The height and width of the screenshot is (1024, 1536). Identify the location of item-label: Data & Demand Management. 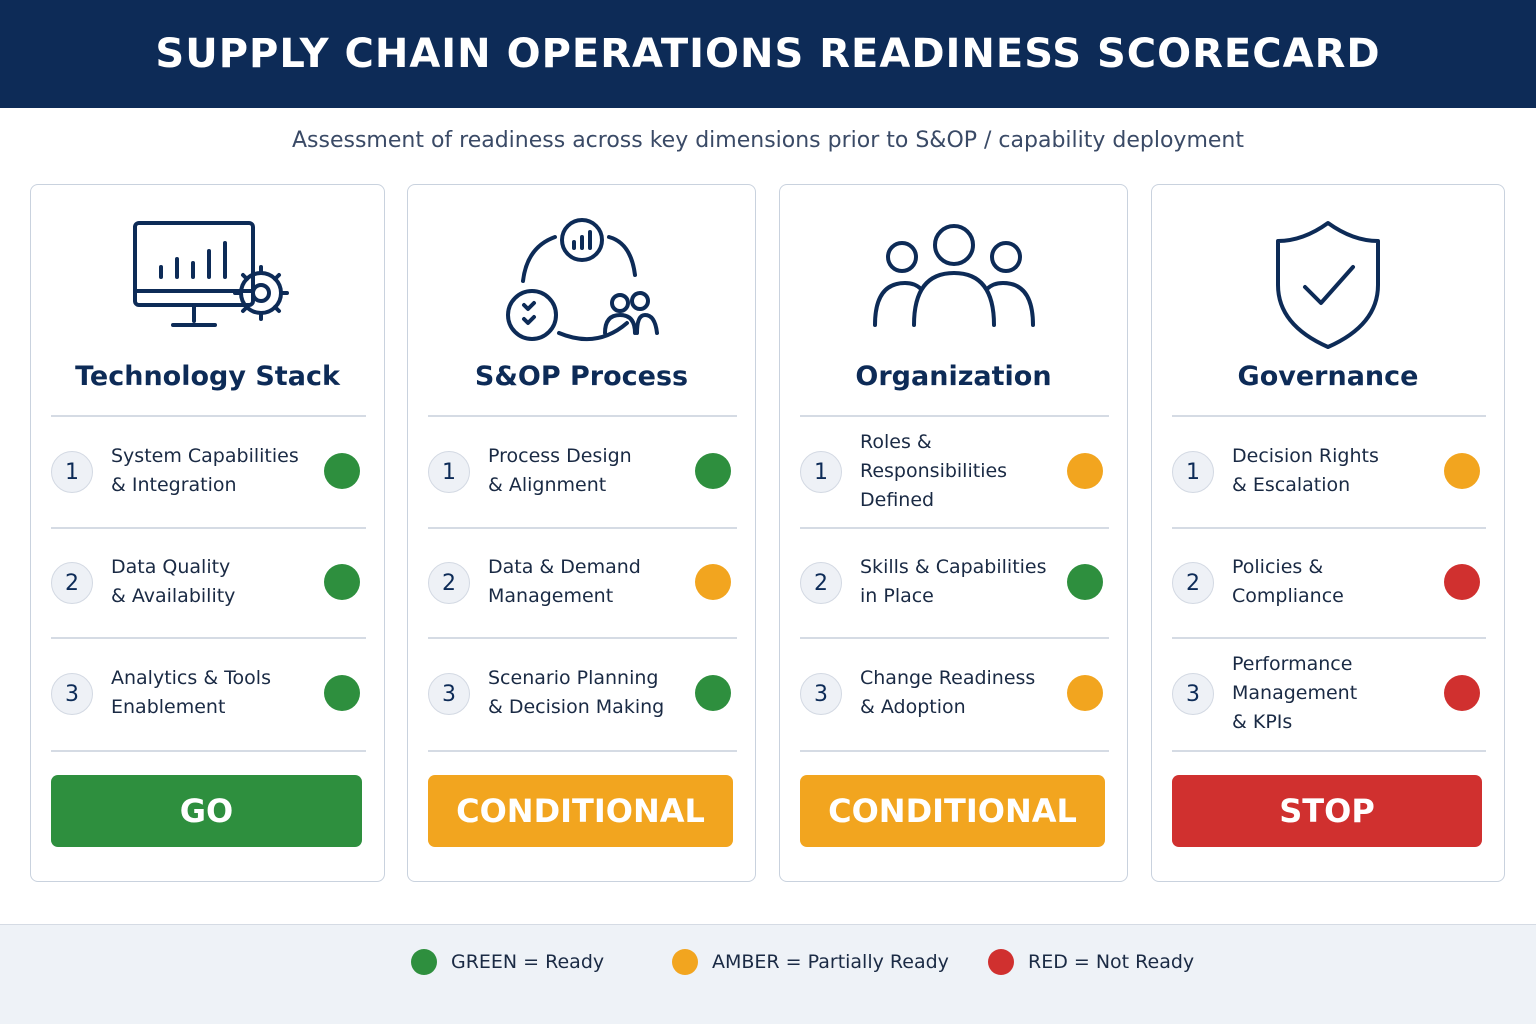
(587, 582).